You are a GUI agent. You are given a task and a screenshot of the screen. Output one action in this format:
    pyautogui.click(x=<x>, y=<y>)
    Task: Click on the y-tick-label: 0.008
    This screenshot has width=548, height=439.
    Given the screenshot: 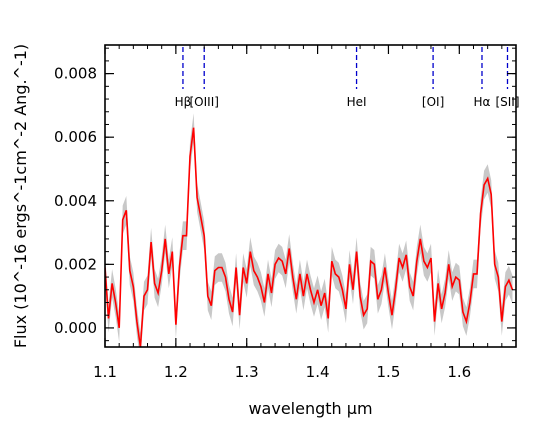 What is the action you would take?
    pyautogui.click(x=75, y=74)
    